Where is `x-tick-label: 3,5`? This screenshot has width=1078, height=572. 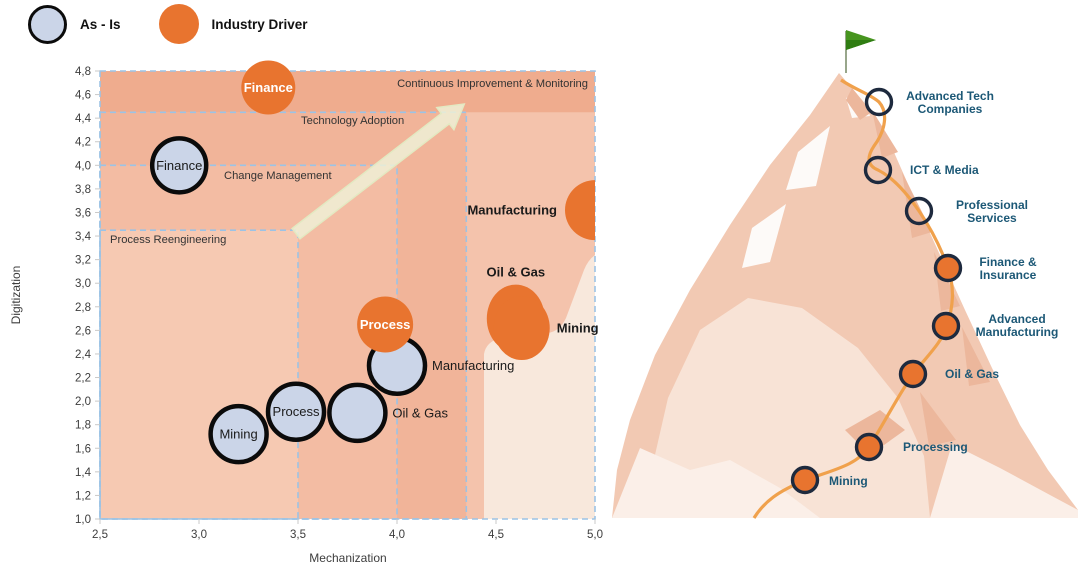
x-tick-label: 3,5 is located at coordinates (298, 535).